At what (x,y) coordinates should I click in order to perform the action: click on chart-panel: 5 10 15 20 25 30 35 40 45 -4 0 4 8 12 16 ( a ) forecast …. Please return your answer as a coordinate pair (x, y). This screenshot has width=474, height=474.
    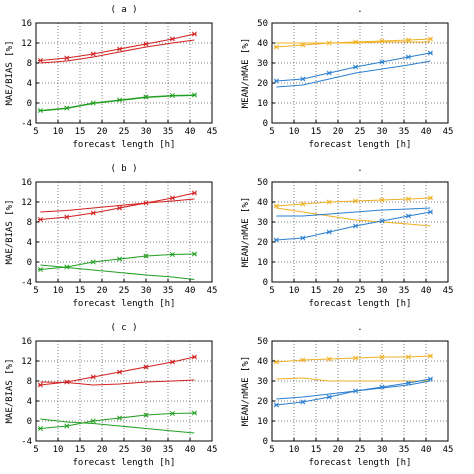
    Looking at the image, I should click on (111, 77).